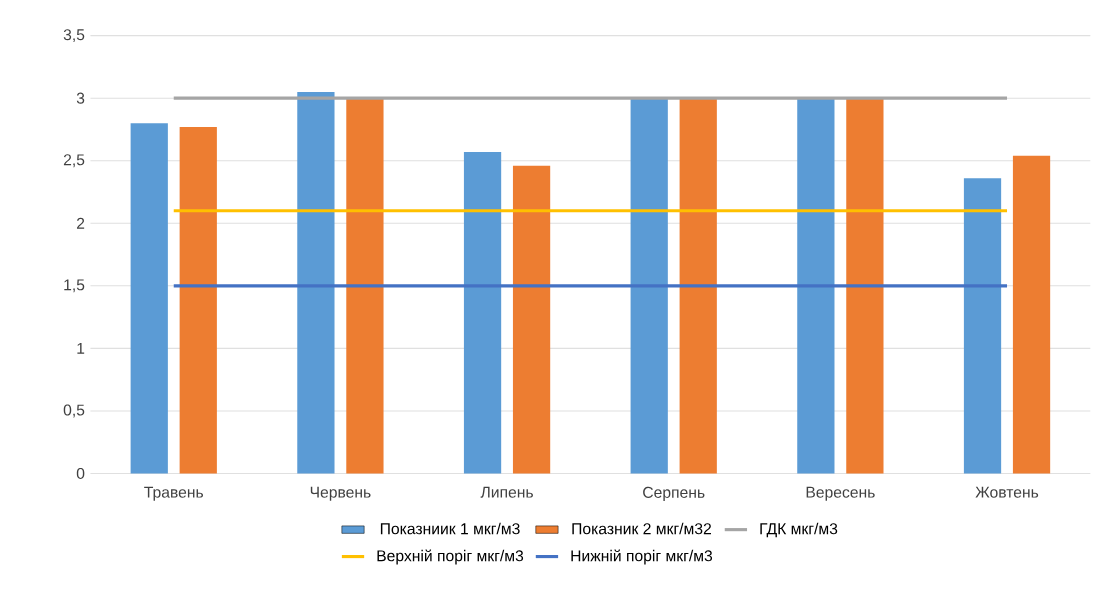 The image size is (1108, 611). I want to click on x-tick-label: Липень, so click(506, 492).